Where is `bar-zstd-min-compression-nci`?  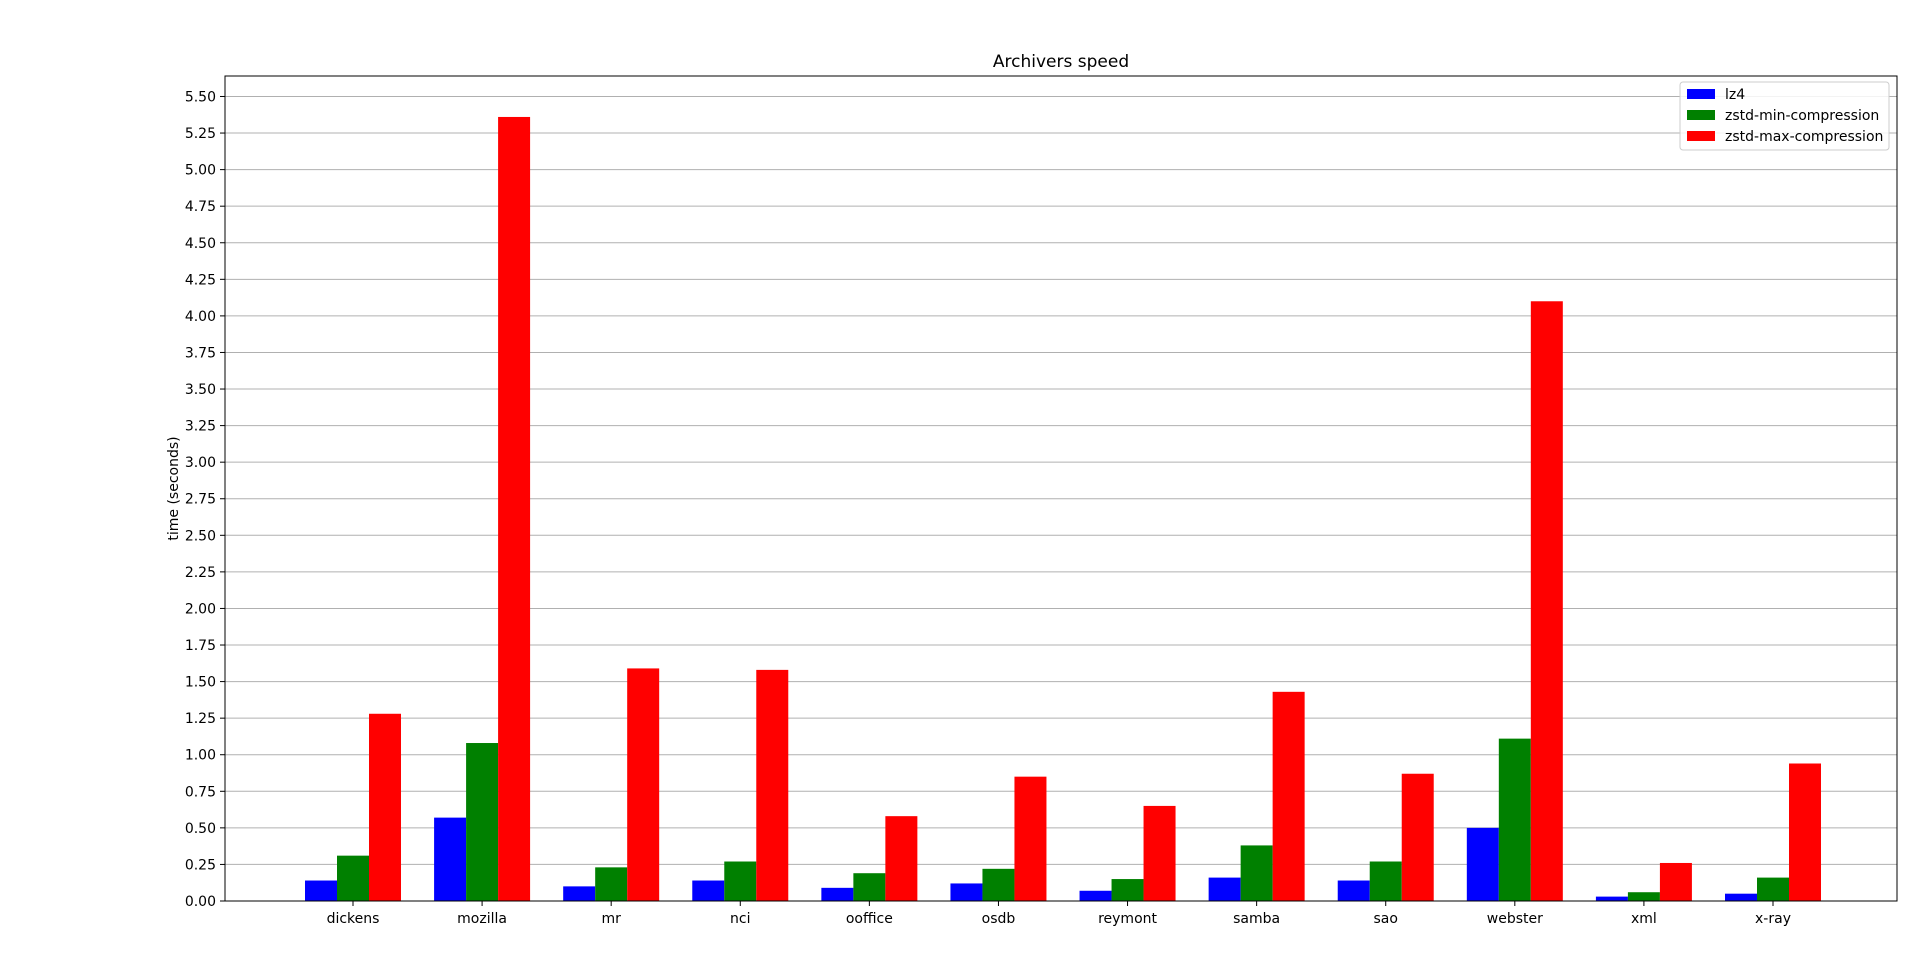 bar-zstd-min-compression-nci is located at coordinates (740, 881).